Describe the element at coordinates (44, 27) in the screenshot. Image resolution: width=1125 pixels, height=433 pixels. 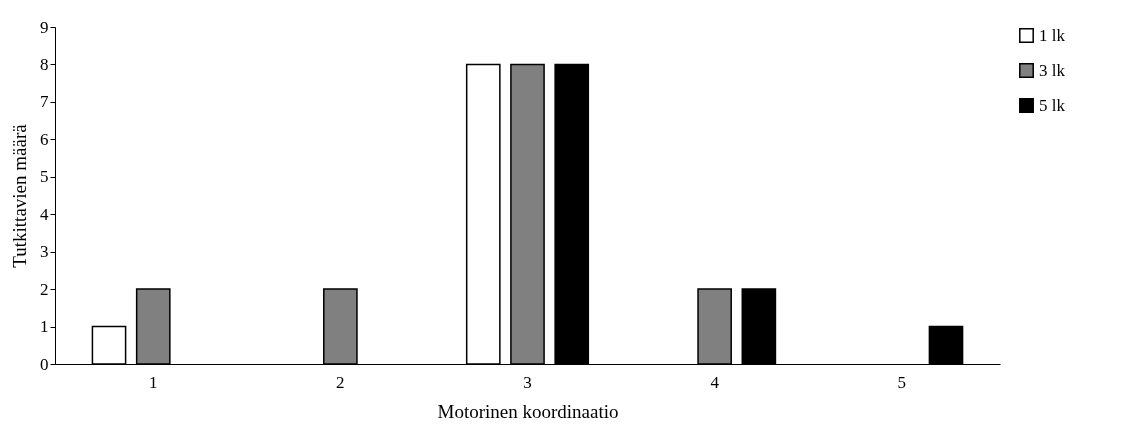
I see `y-tick-label: 9` at that location.